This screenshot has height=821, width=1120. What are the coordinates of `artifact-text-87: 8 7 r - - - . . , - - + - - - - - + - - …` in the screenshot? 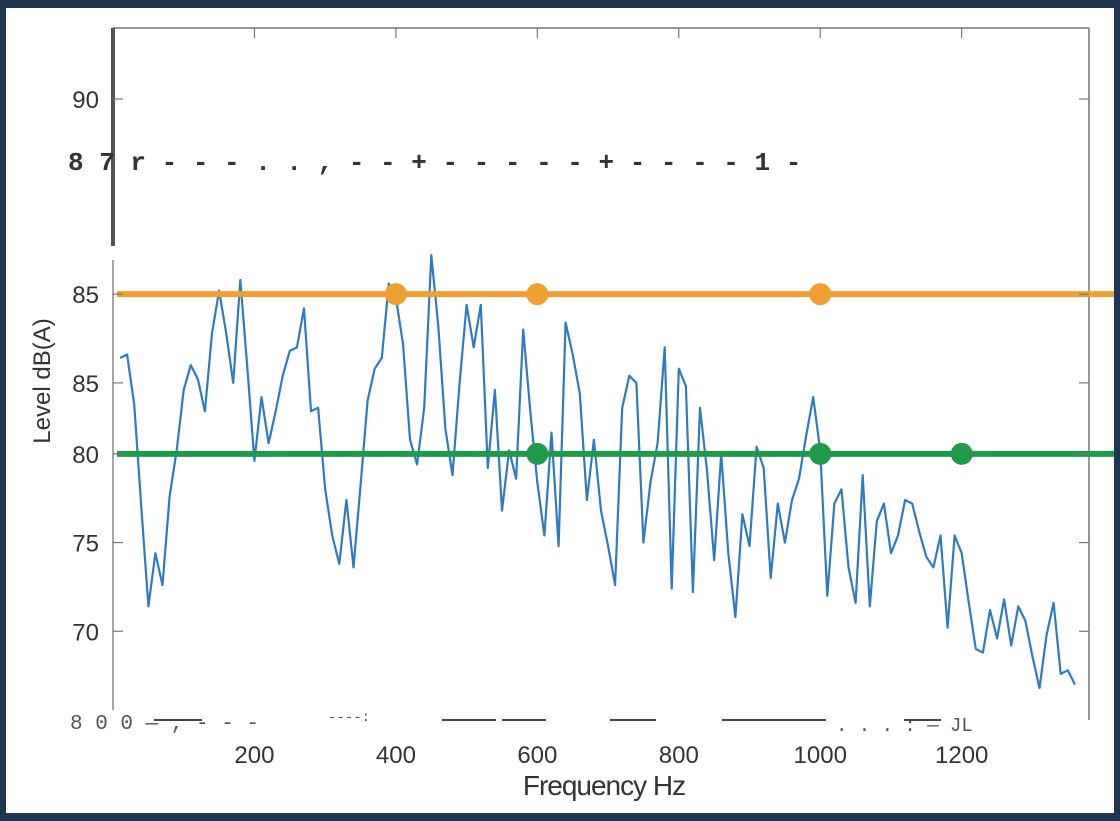 It's located at (434, 163).